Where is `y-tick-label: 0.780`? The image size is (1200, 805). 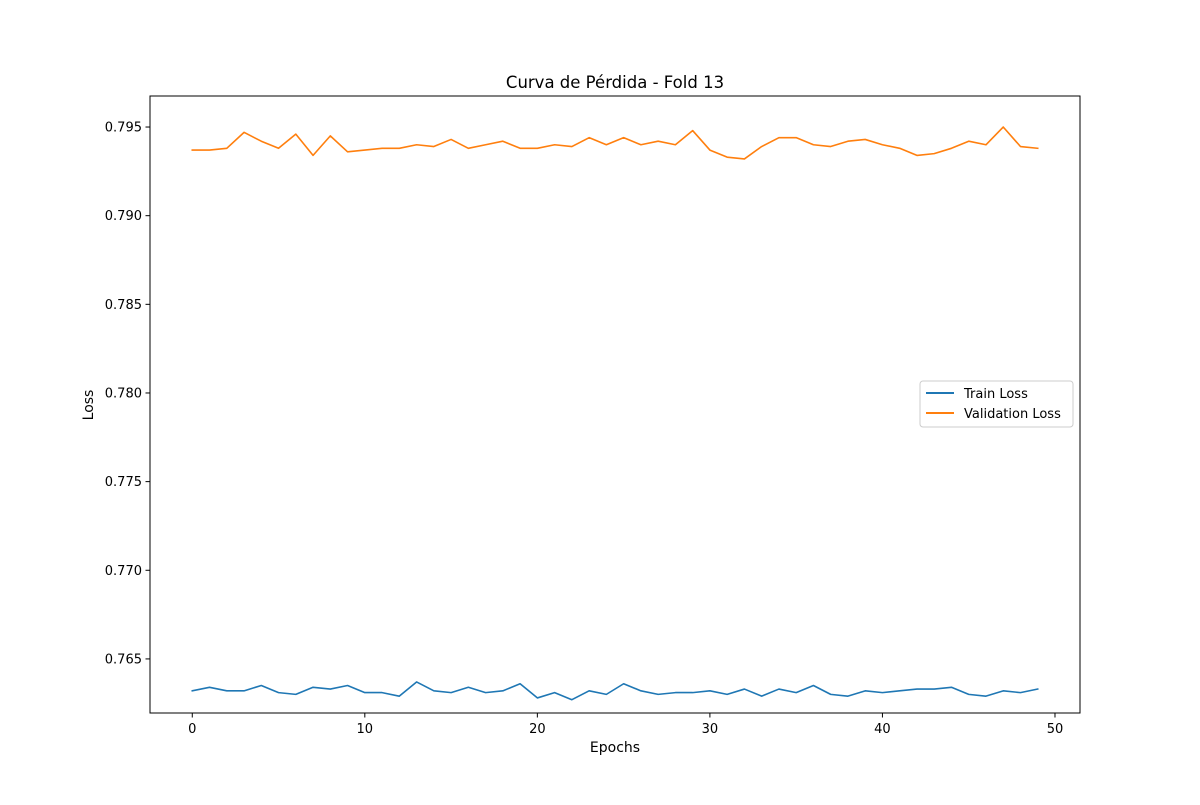
y-tick-label: 0.780 is located at coordinates (123, 393).